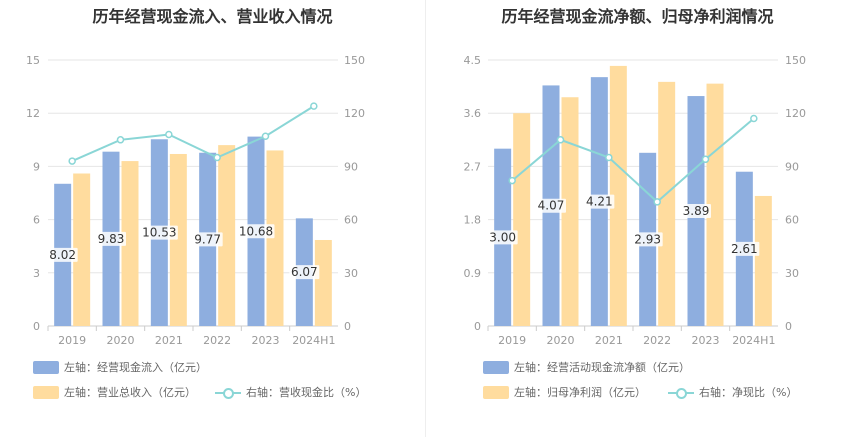 The image size is (850, 437). Describe the element at coordinates (36, 273) in the screenshot. I see `y-left-tick-label: 3` at that location.